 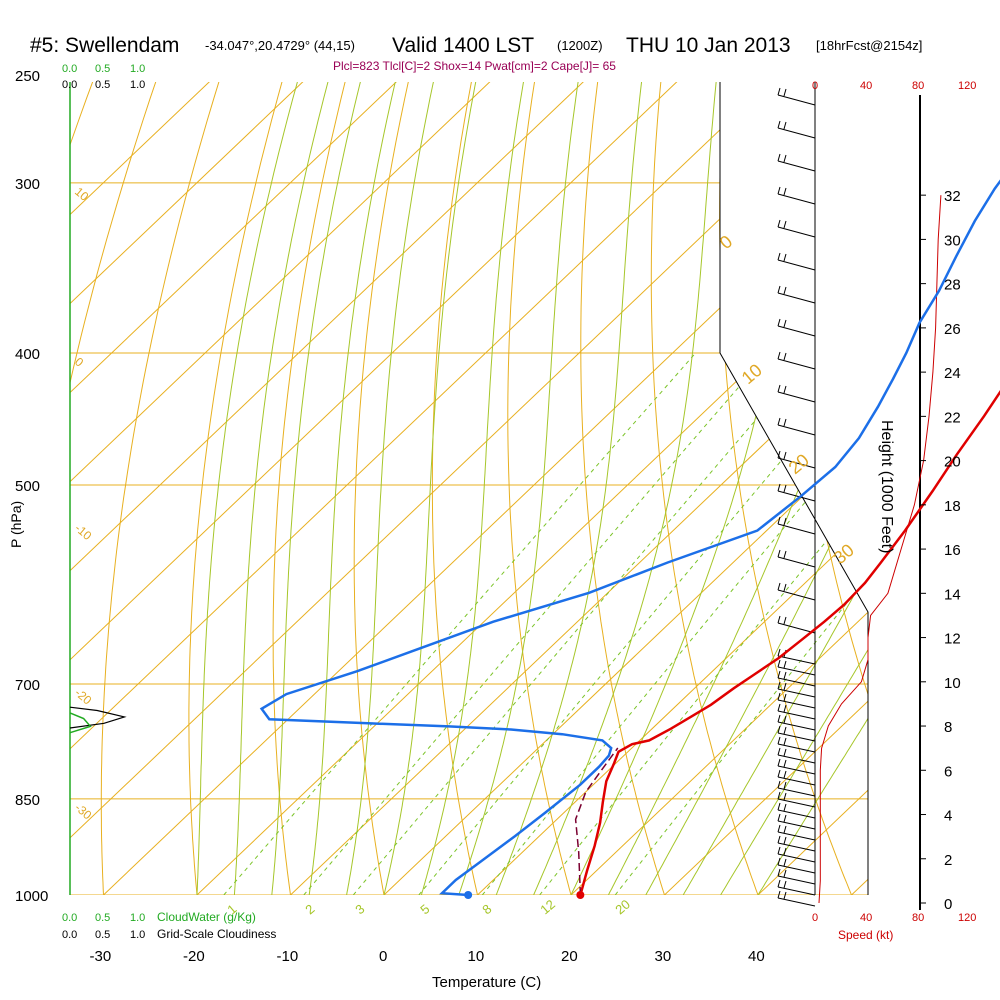 I want to click on height-tick-label: 32, so click(x=952, y=196).